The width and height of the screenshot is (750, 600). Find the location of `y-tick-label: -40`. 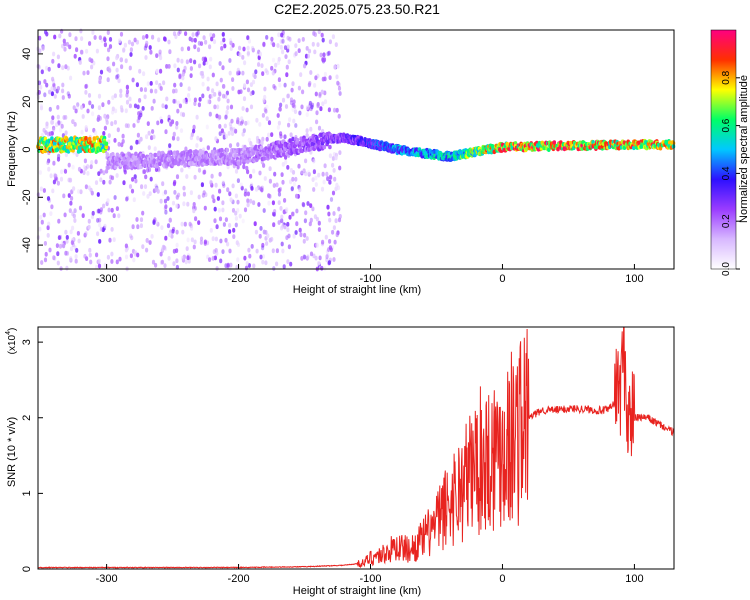

y-tick-label: -40 is located at coordinates (27, 245).